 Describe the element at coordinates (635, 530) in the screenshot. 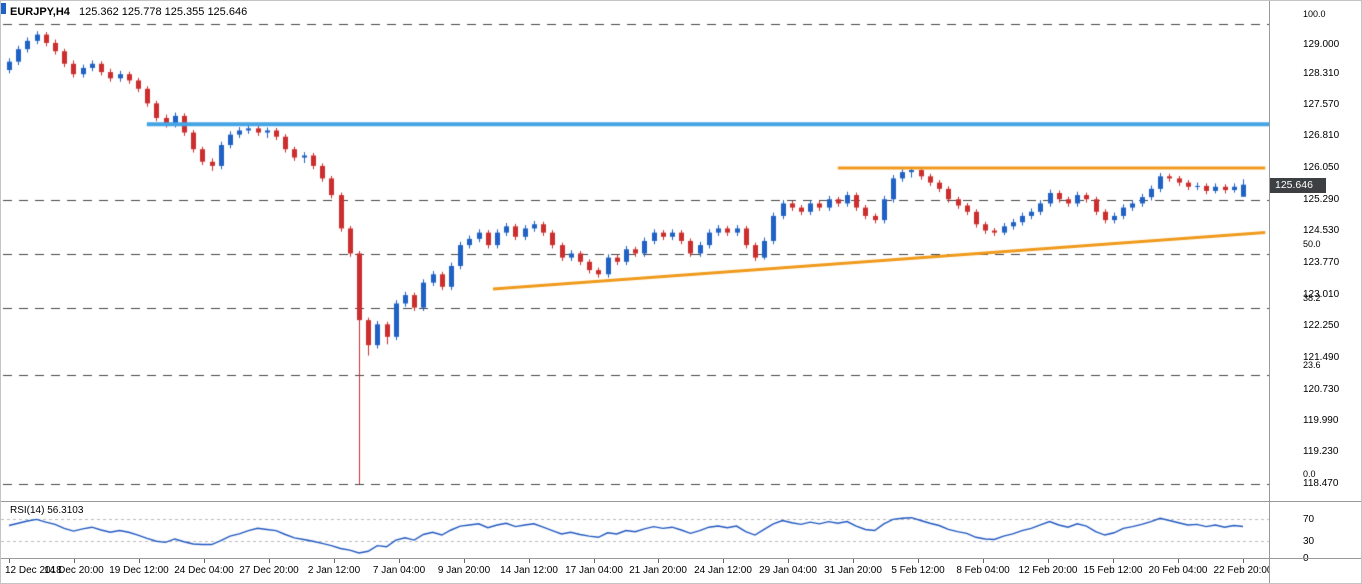

I see `rsi-chart-canvas` at that location.